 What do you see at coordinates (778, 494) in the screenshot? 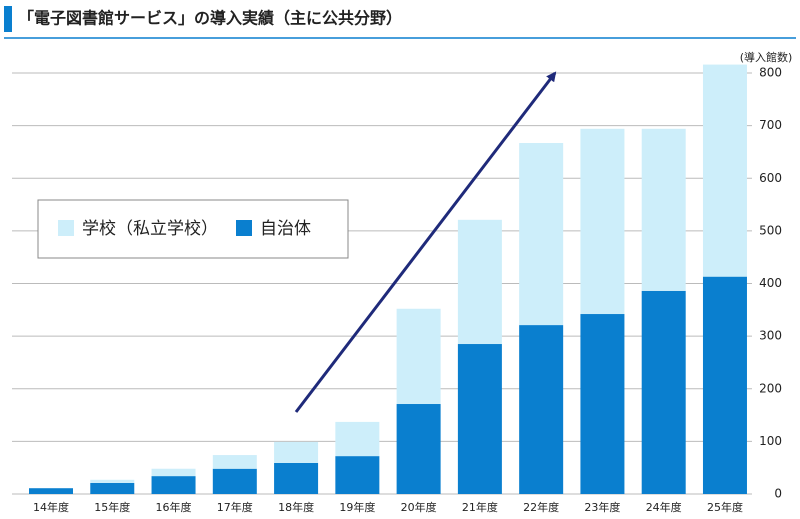
I see `y-tick-label: 0` at bounding box center [778, 494].